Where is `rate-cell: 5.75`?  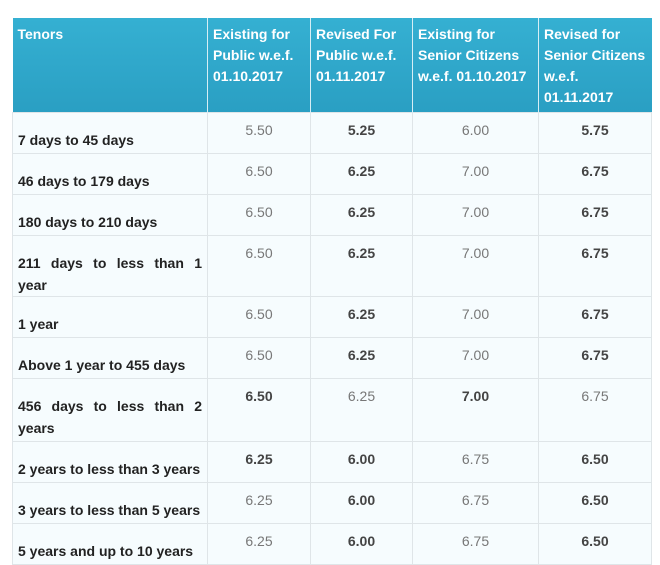 rate-cell: 5.75 is located at coordinates (595, 133).